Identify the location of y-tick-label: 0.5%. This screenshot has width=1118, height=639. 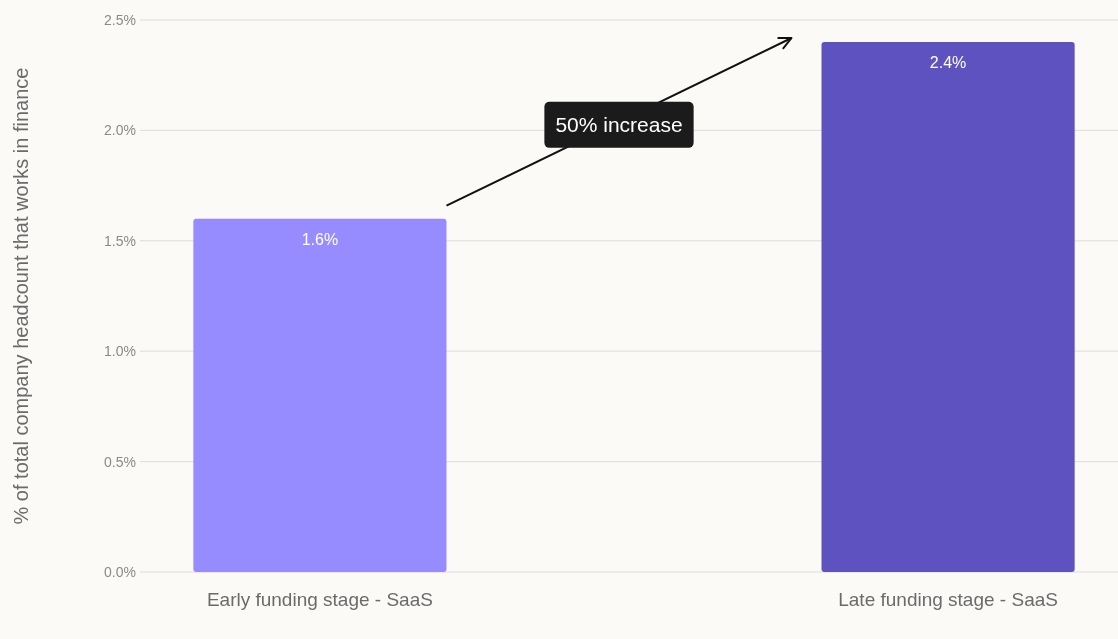
(120, 461).